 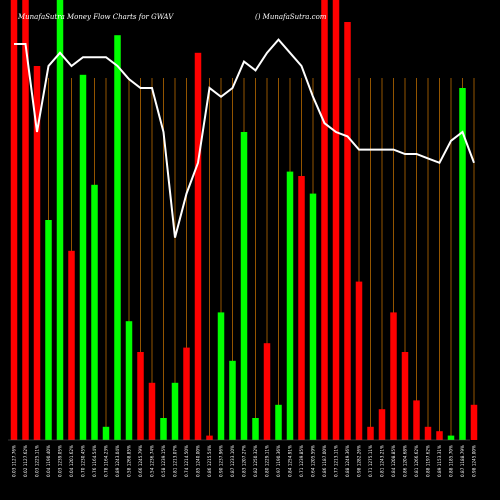 What do you see at coordinates (48, 461) in the screenshot?
I see `x-tick-label: 0.04 1190.40%` at bounding box center [48, 461].